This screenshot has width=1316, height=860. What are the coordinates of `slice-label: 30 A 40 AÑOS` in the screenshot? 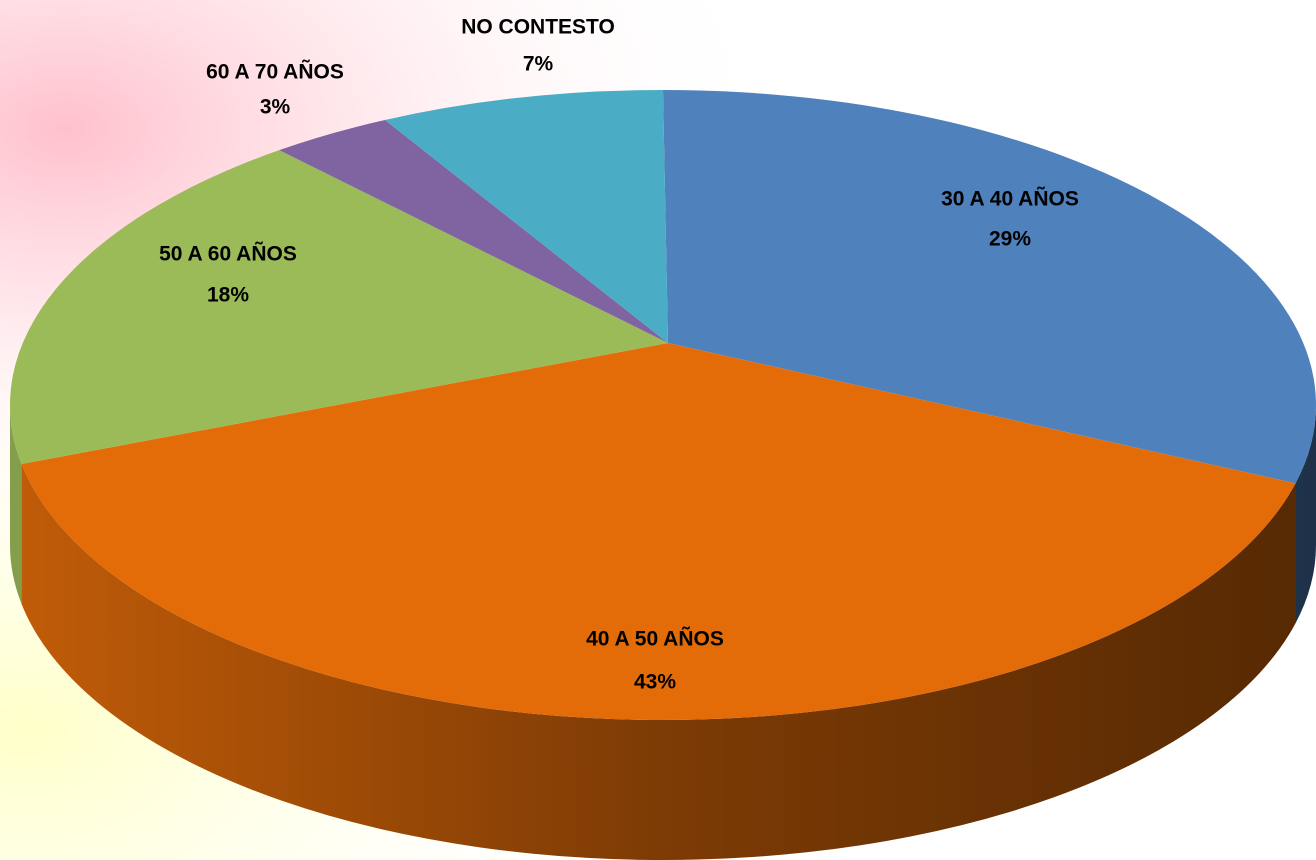 It's located at (1010, 199).